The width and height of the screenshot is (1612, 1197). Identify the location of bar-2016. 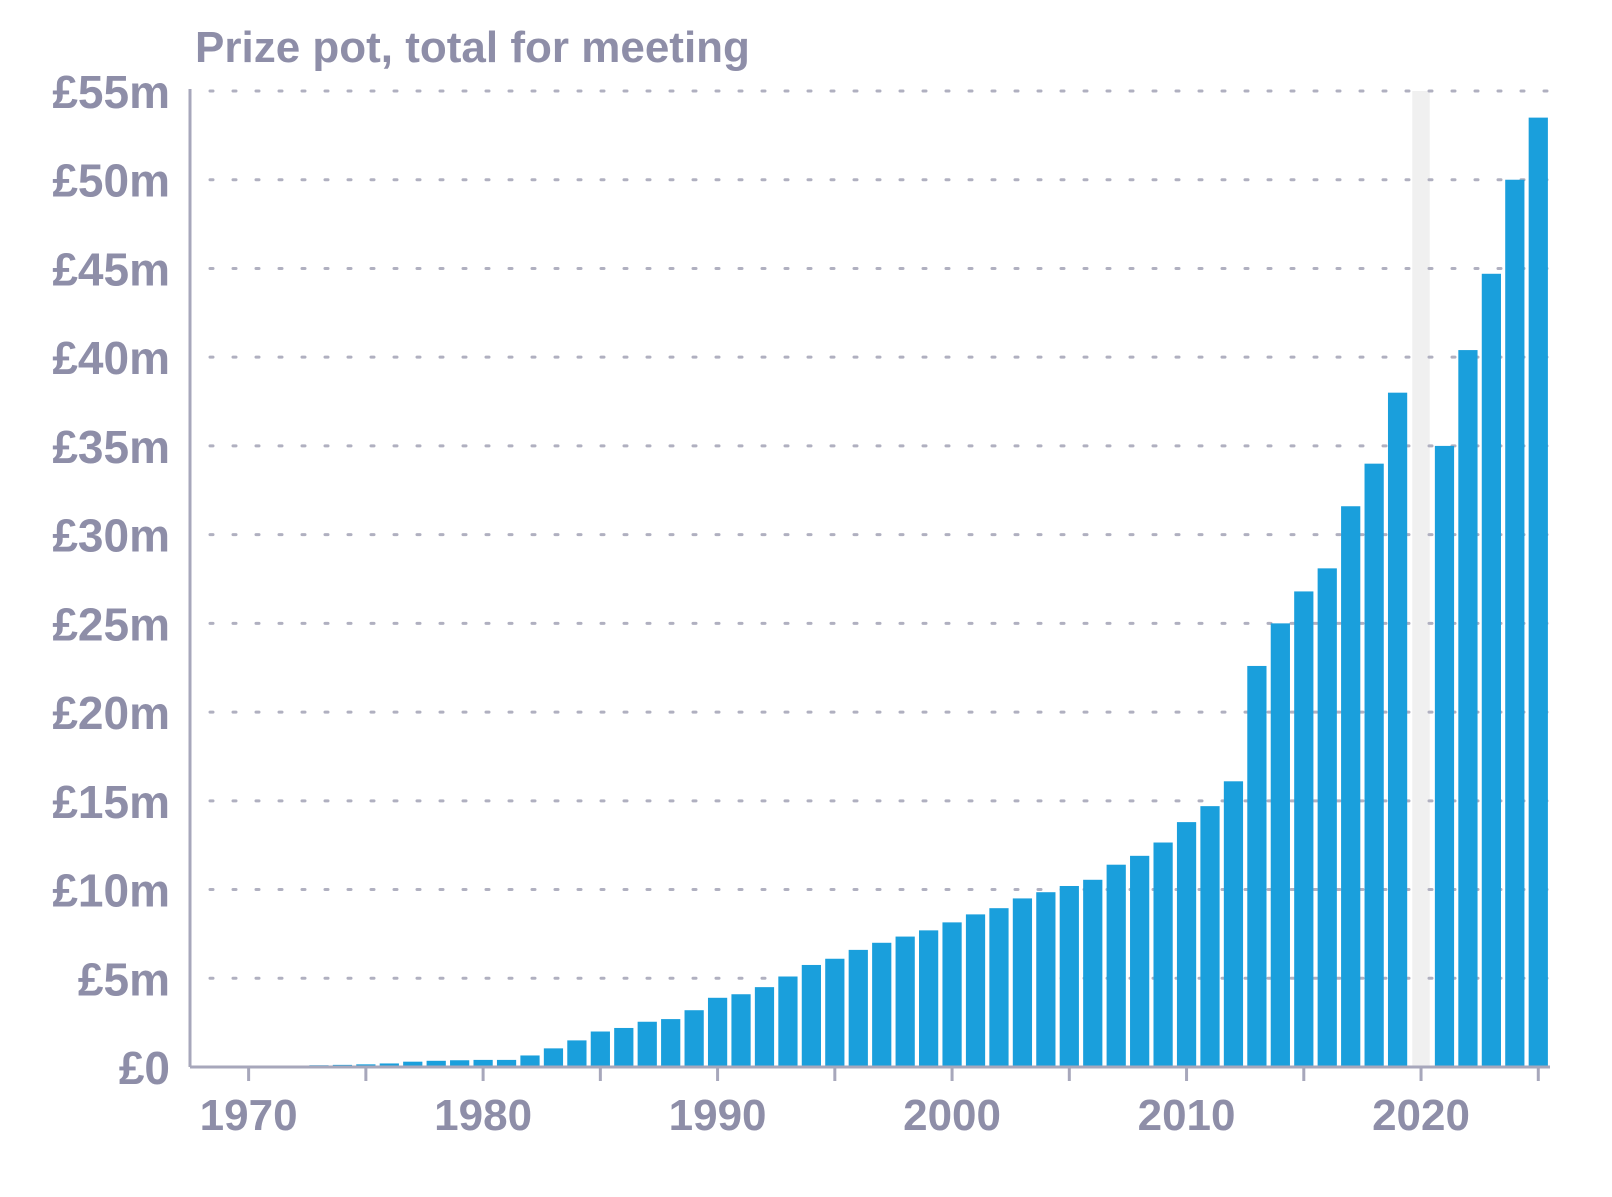
(1327, 817).